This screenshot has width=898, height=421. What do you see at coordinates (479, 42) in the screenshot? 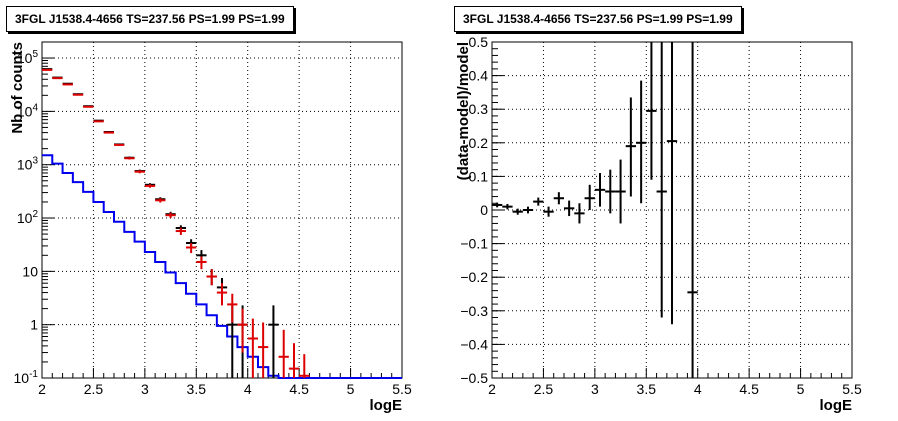
I see `y-tick-label: 0.5` at bounding box center [479, 42].